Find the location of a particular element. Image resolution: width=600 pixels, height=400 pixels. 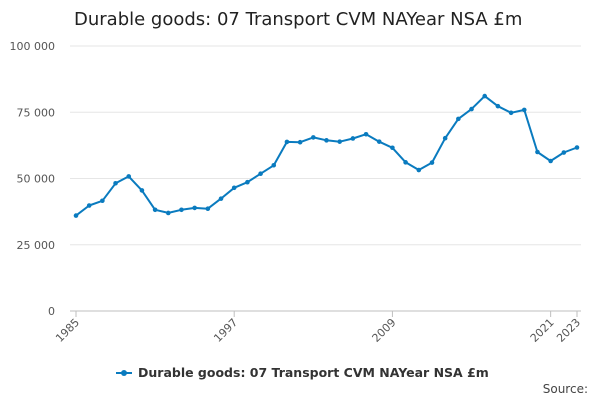

x-tick-label: 1997 is located at coordinates (225, 330).